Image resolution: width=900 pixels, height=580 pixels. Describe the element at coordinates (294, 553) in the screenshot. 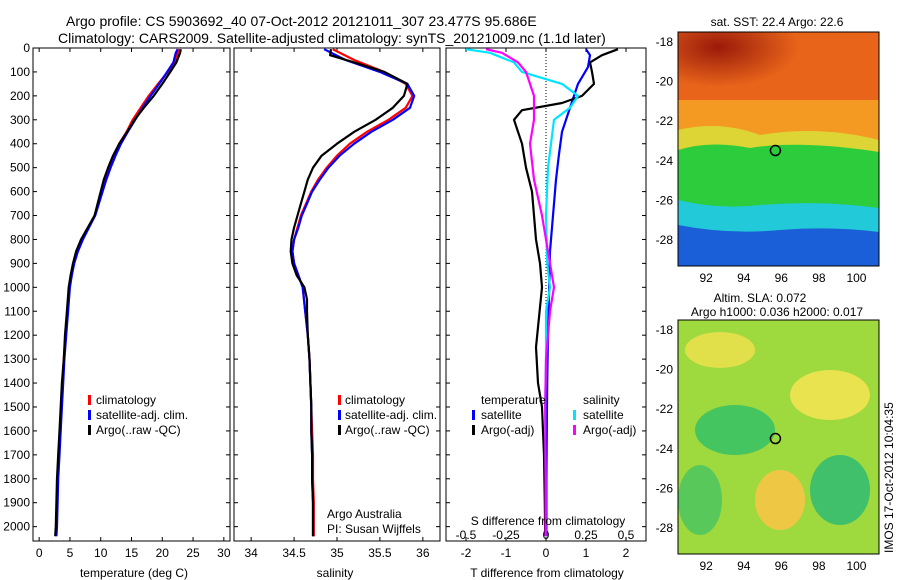

I see `x-tick-label: 34.5` at that location.